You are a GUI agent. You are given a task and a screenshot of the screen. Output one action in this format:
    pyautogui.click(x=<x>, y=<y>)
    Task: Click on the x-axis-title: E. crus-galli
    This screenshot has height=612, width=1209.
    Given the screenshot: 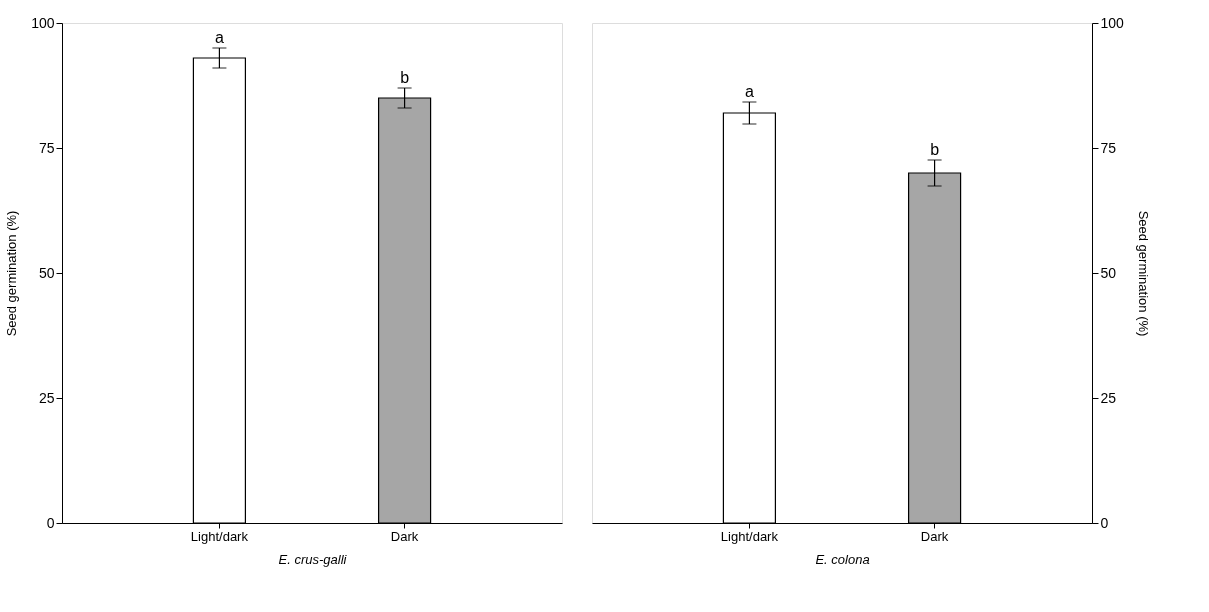 What is the action you would take?
    pyautogui.click(x=313, y=559)
    